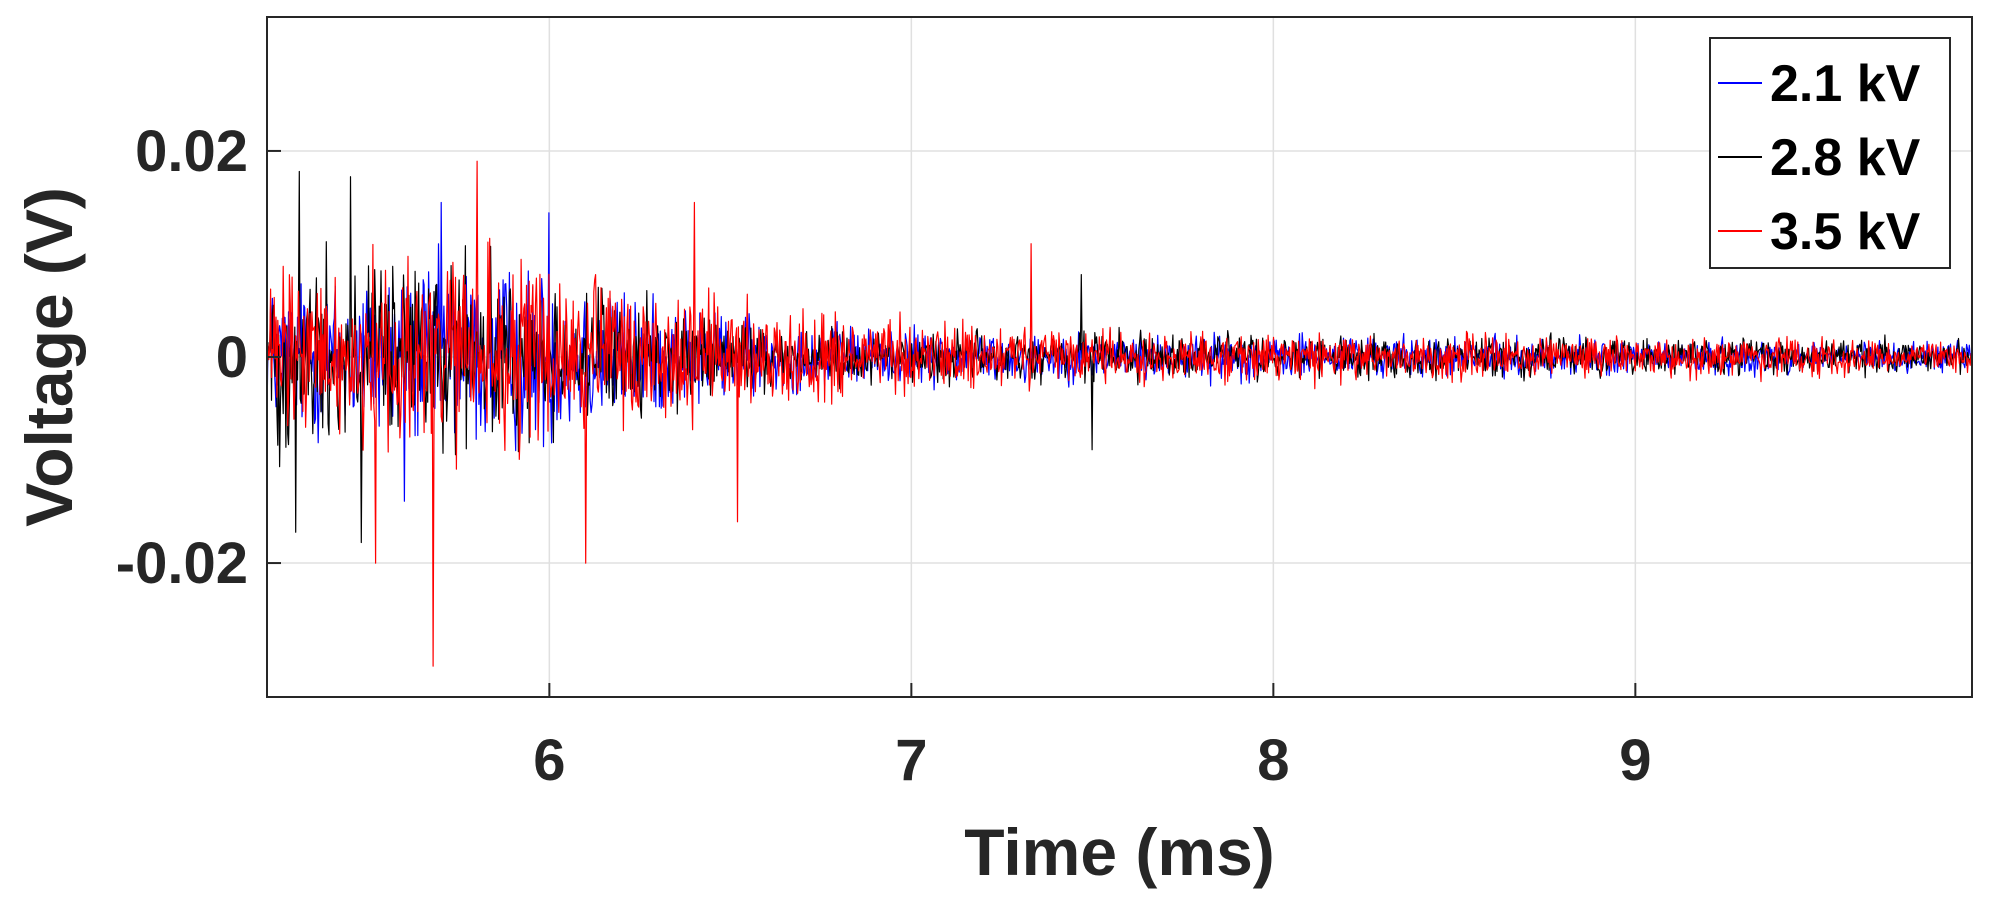 The width and height of the screenshot is (1989, 903). I want to click on legend-label: 2.8 kV, so click(1845, 158).